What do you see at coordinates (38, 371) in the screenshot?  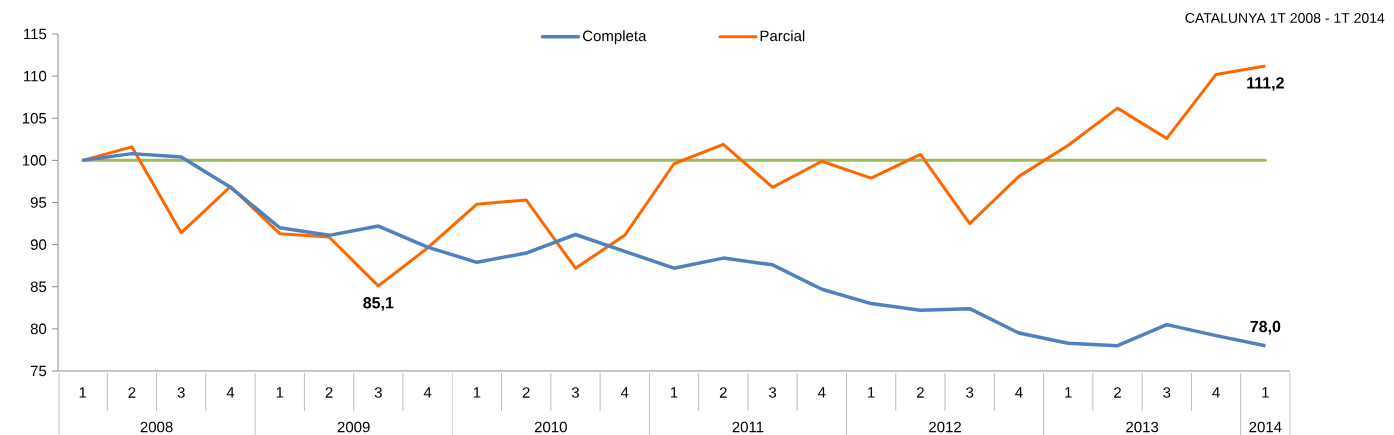 I see `y-tick-label: 75` at bounding box center [38, 371].